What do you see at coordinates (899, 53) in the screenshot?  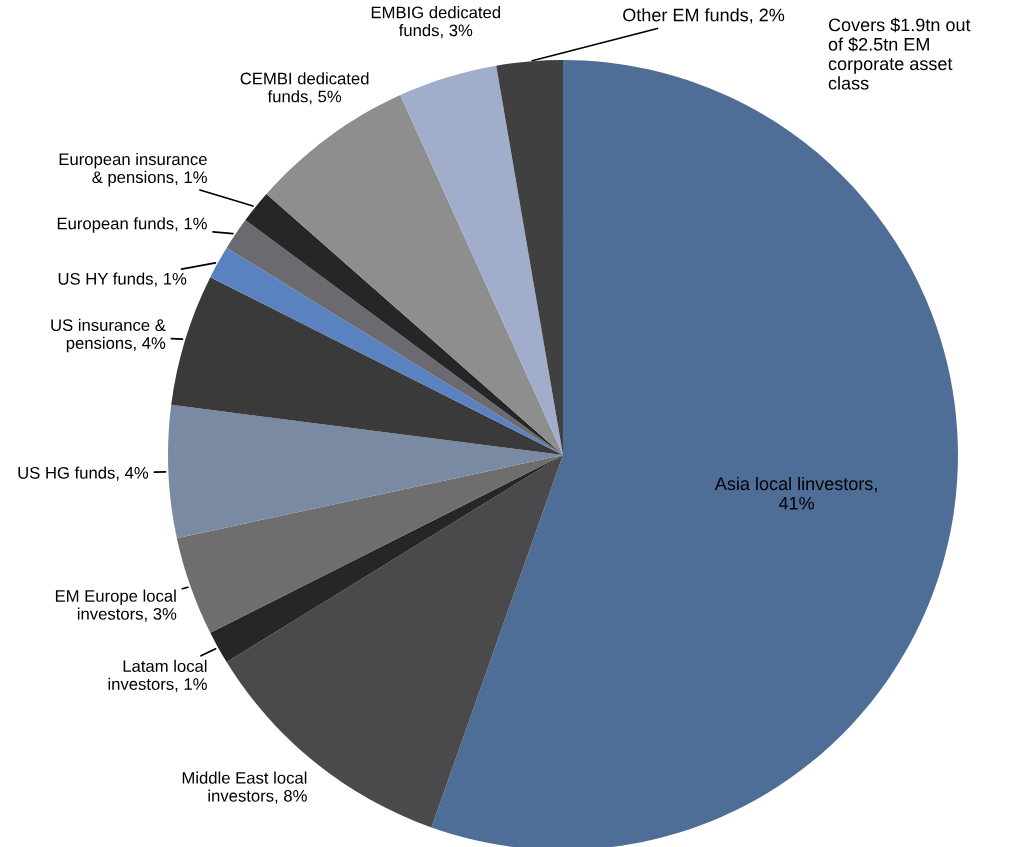 I see `text: Covers $1.9tn out of $2.5tn EM corporate asset class` at bounding box center [899, 53].